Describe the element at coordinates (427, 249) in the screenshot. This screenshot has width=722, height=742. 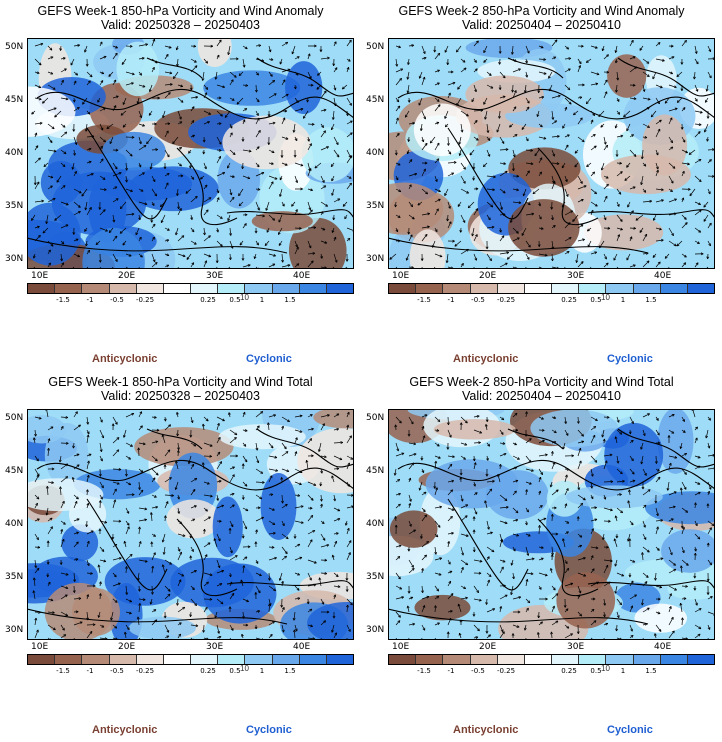
I see `vorticity-region` at that location.